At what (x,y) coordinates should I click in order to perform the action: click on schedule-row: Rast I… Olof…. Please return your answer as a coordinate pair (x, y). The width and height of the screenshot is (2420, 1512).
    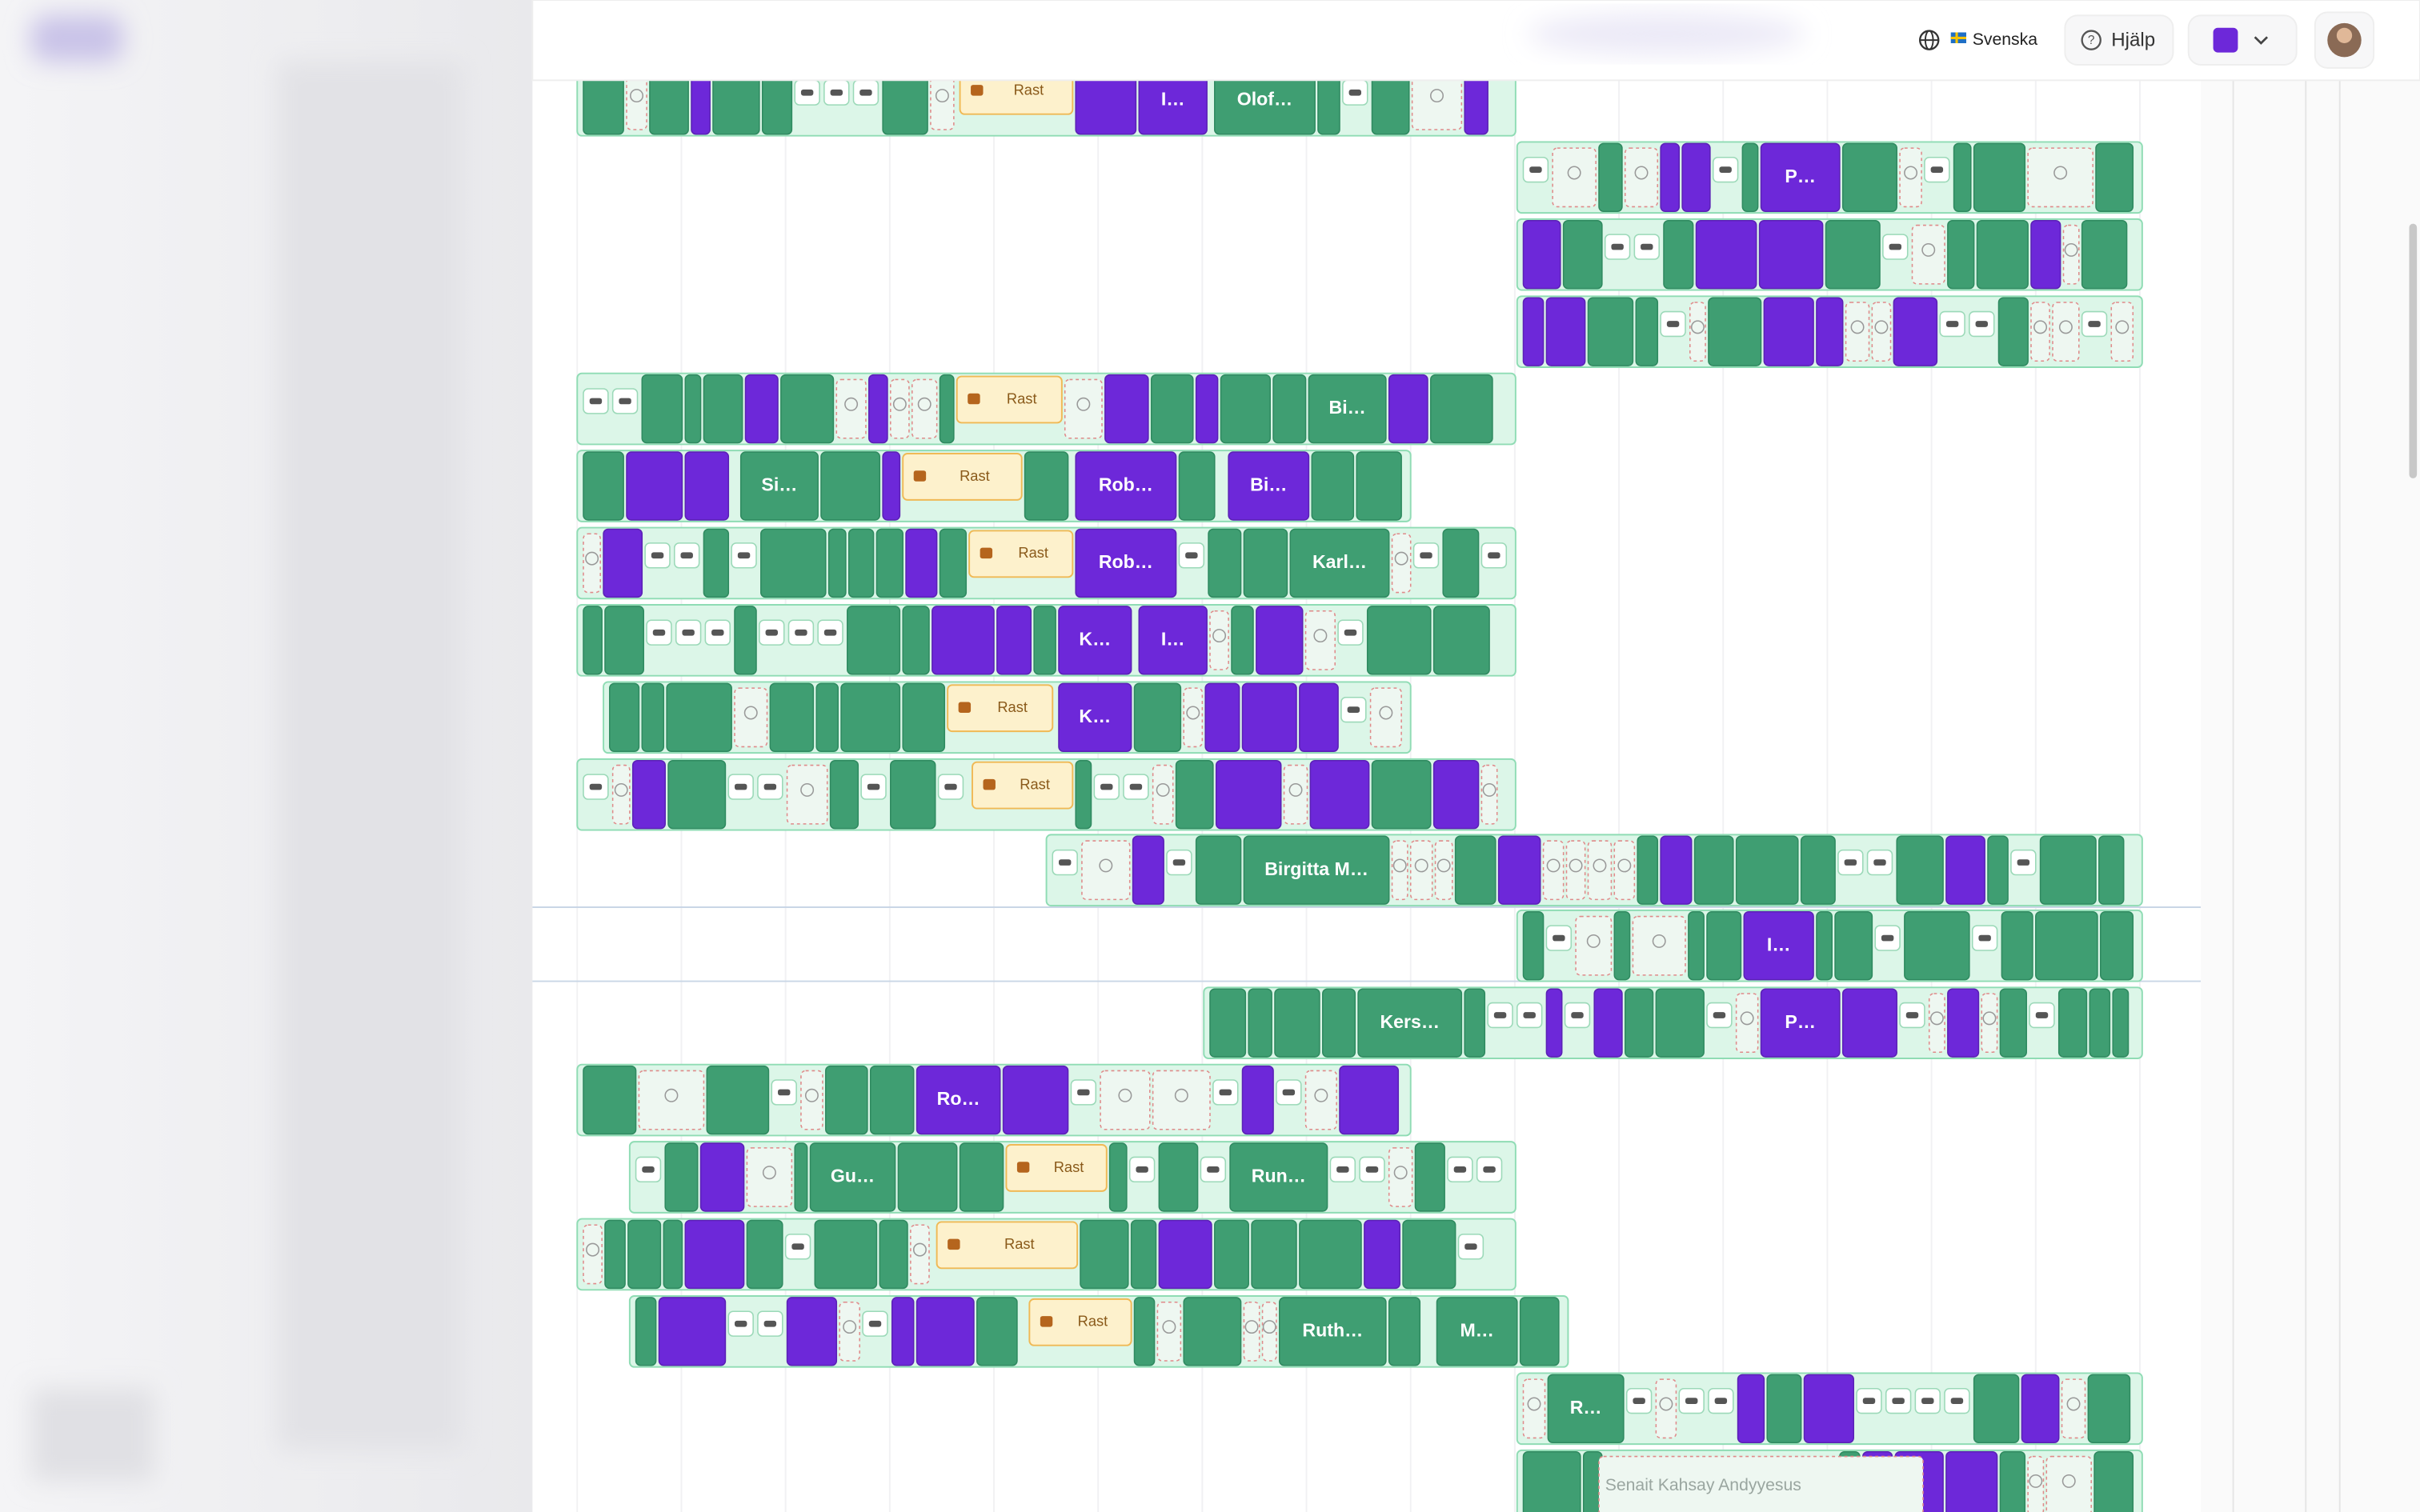
    Looking at the image, I should click on (1046, 100).